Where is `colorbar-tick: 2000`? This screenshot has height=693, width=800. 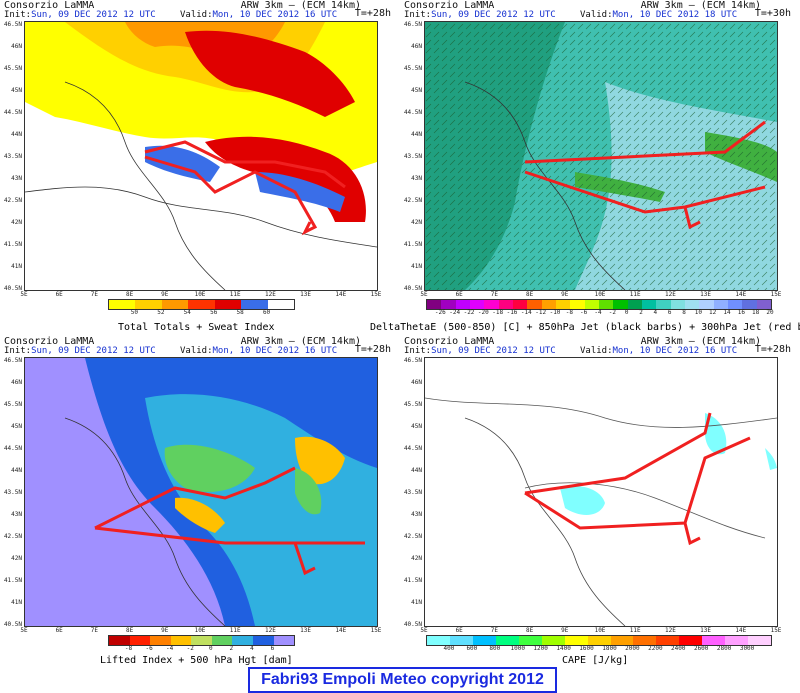 colorbar-tick: 2000 is located at coordinates (632, 648).